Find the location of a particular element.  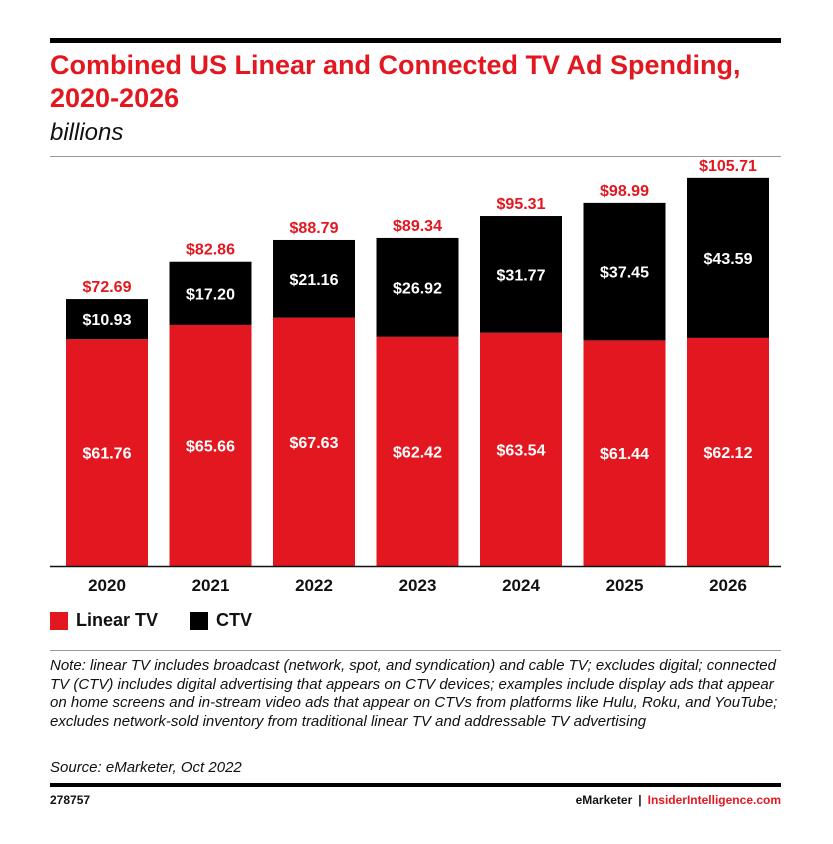

footer-brand: eMarketer | InsiderIntelligence.com is located at coordinates (678, 800).